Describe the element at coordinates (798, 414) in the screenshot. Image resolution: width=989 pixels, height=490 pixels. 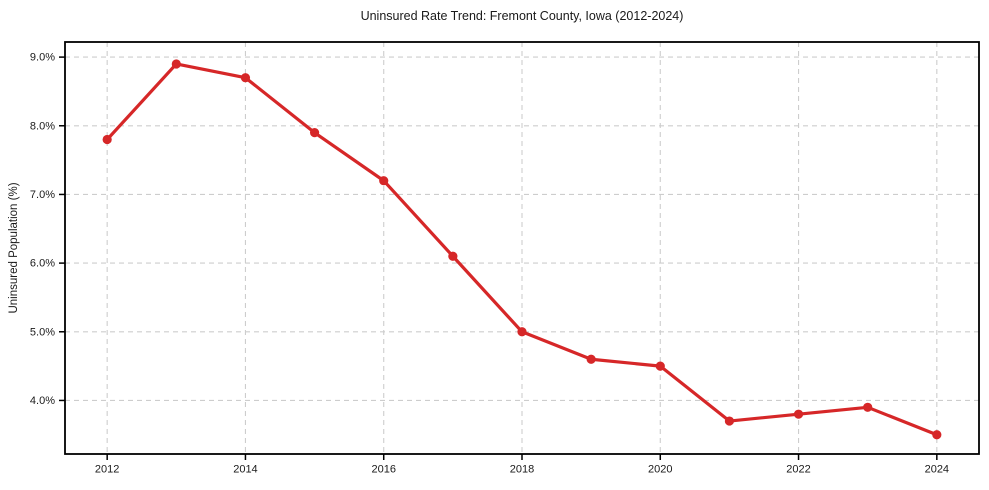
I see `data-point-2022` at that location.